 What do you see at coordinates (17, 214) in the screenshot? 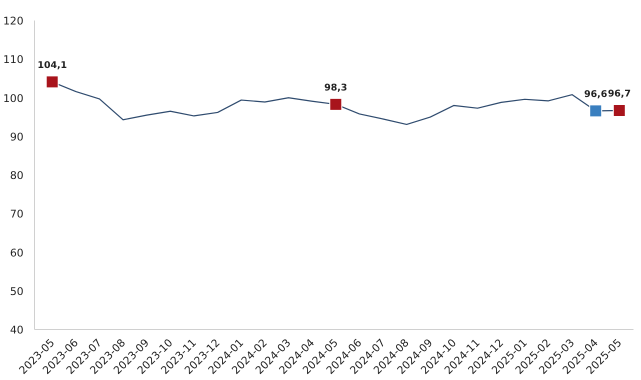
I see `y-tick-label: 70` at bounding box center [17, 214].